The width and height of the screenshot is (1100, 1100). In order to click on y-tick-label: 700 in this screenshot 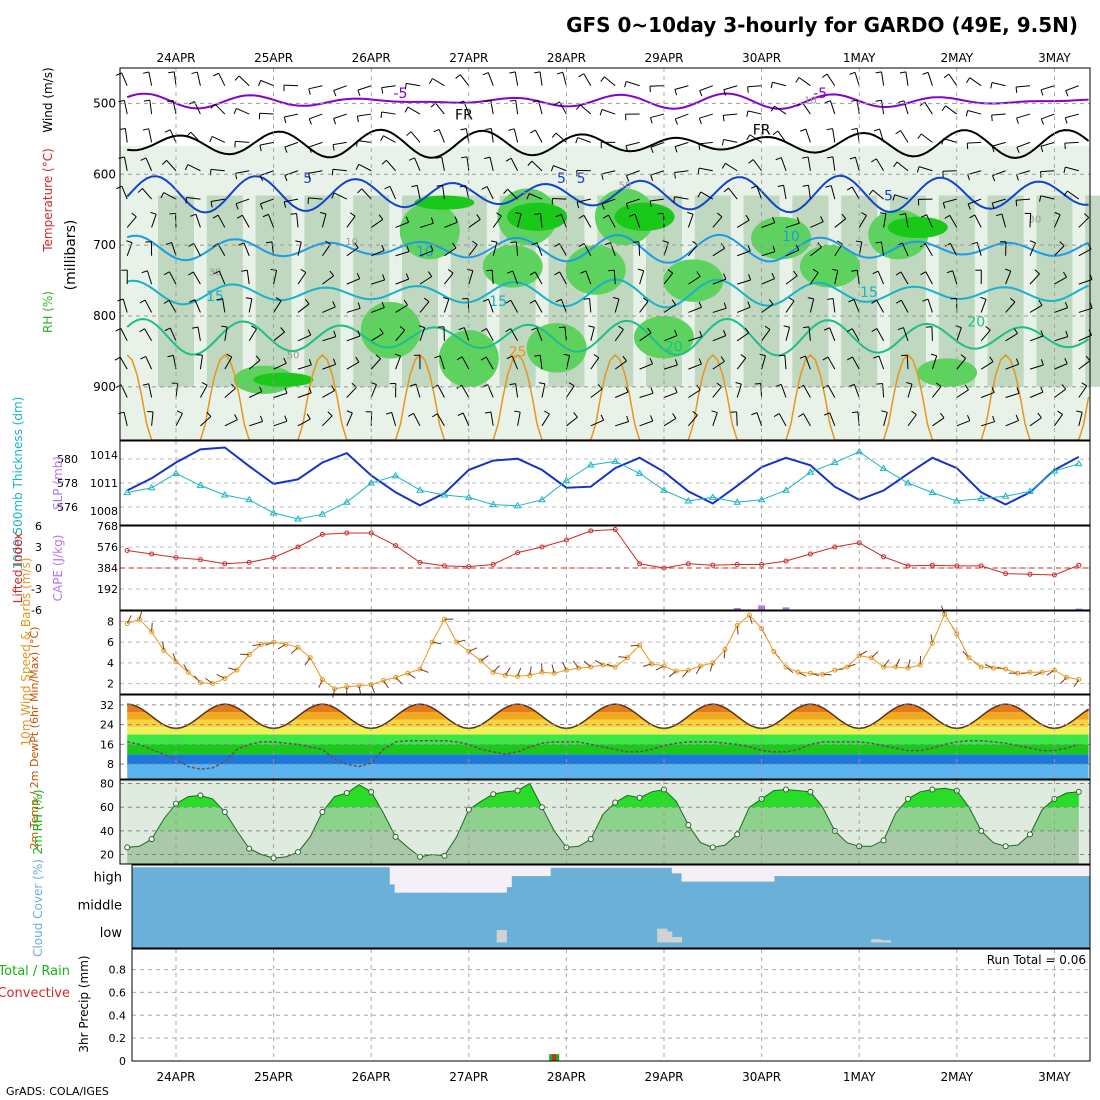, I will do `click(104, 245)`.